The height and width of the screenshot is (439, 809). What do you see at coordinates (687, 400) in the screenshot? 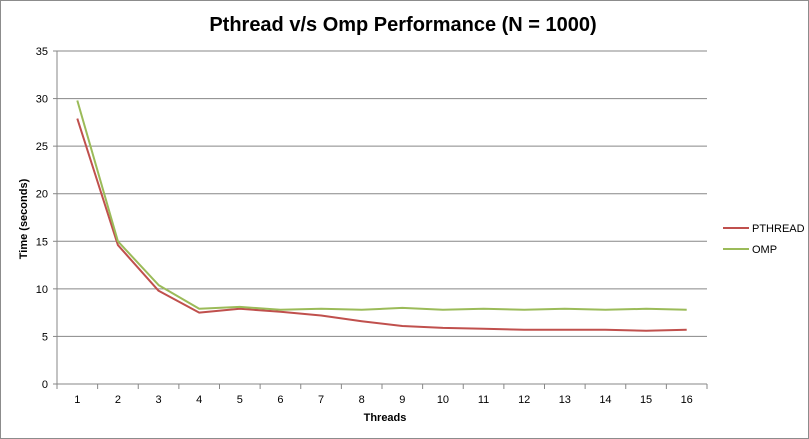
I see `x-tick-label: 16` at bounding box center [687, 400].